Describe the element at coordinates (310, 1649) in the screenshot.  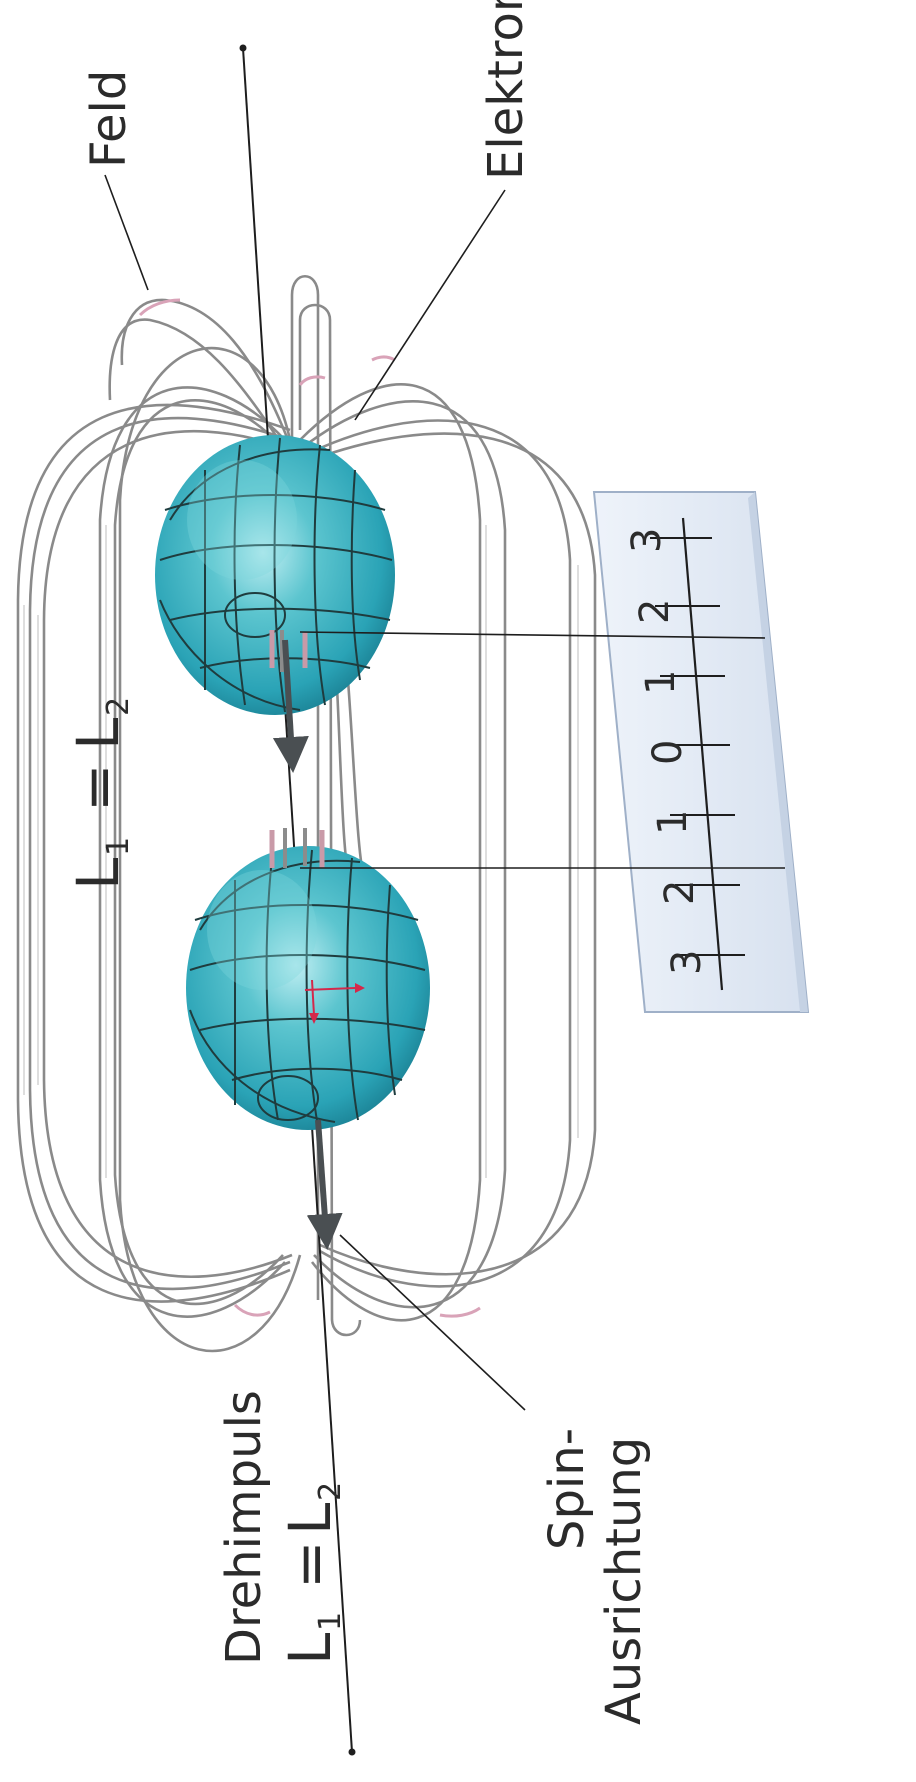
I see `equation-bottom-l: L` at that location.